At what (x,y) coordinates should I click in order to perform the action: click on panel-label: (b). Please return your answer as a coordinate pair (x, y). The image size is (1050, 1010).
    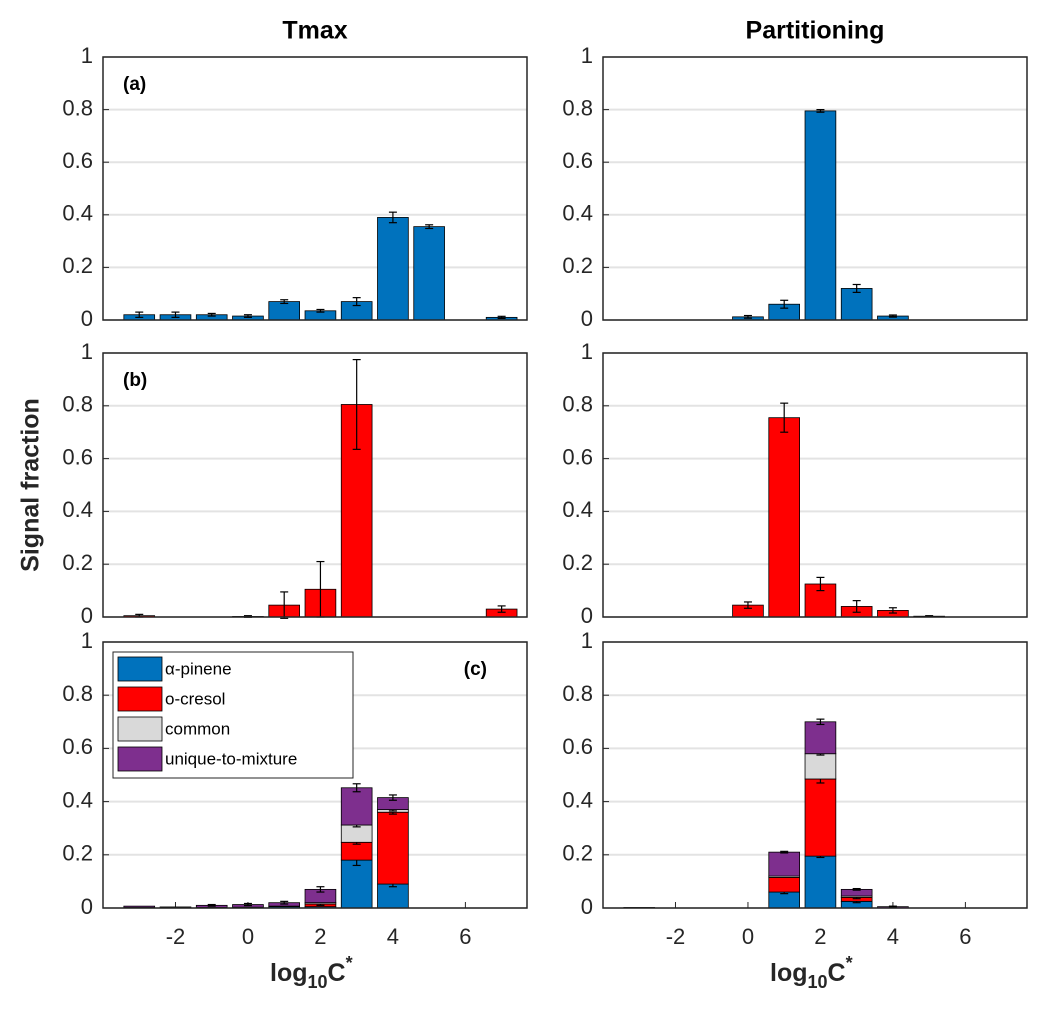
    Looking at the image, I should click on (135, 380).